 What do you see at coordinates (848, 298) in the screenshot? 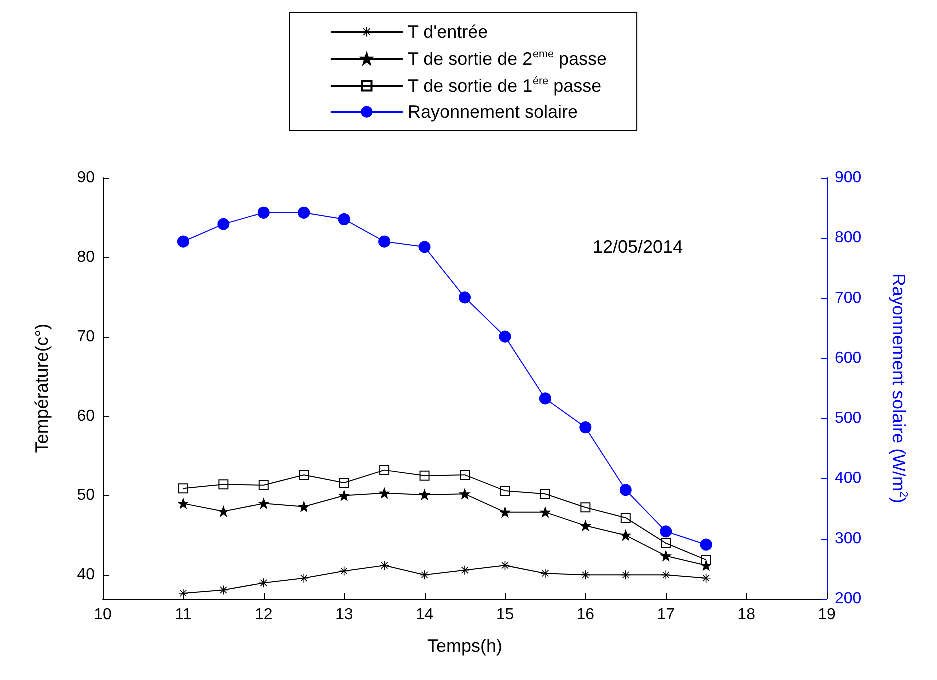
I see `y2-tick-label: 700` at bounding box center [848, 298].